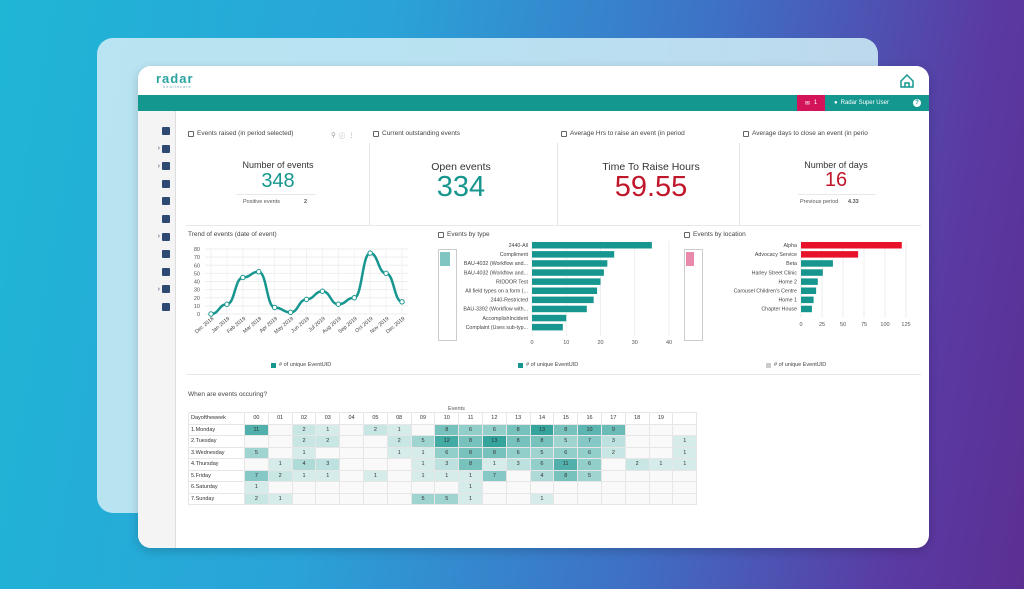 The height and width of the screenshot is (589, 1024). Describe the element at coordinates (351, 135) in the screenshot. I see `more-icon: ⋮` at that location.